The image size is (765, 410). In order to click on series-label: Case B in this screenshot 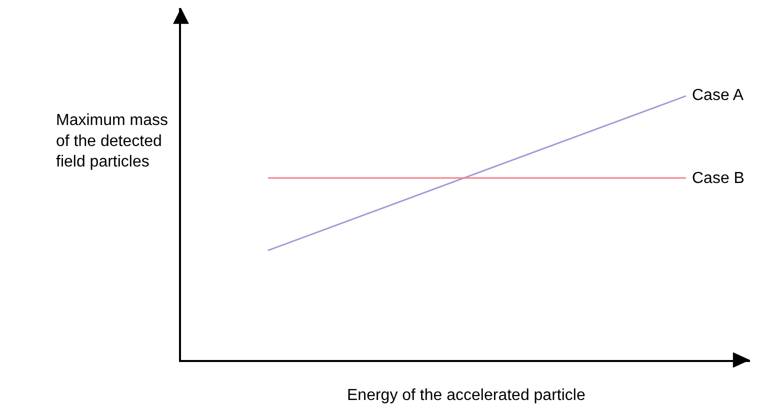, I will do `click(718, 178)`.